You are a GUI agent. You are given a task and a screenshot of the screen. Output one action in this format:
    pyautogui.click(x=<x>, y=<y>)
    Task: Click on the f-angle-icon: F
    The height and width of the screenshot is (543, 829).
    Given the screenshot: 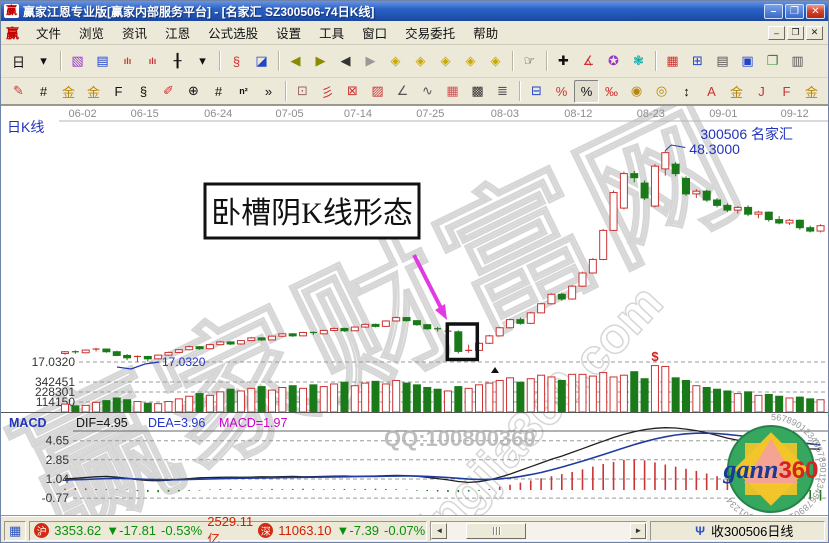 What is the action you would take?
    pyautogui.click(x=786, y=91)
    